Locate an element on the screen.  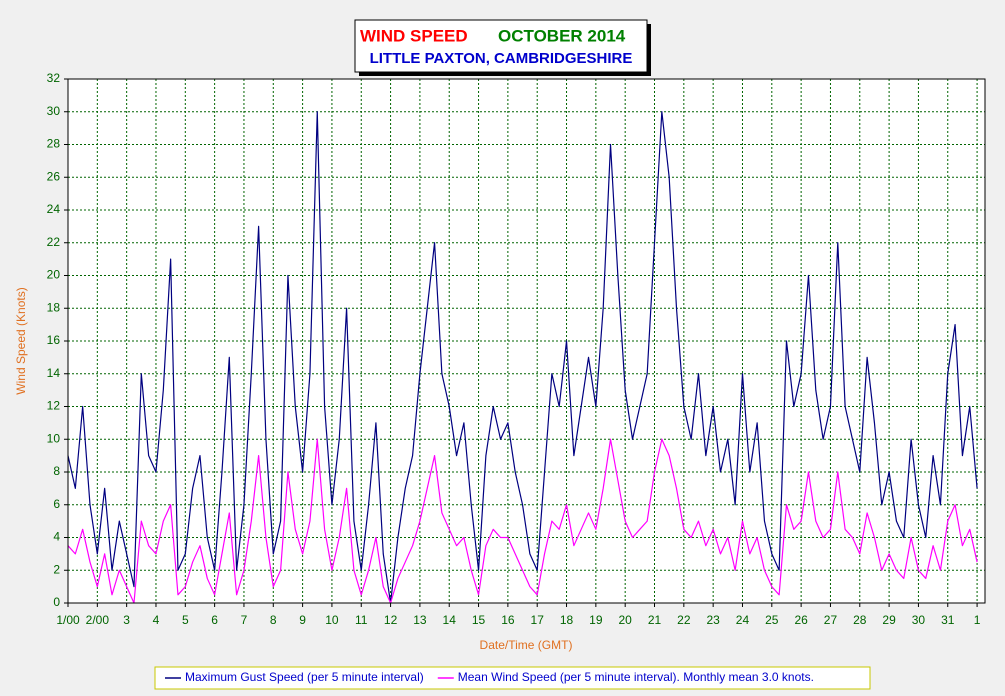
x-tick-label: 6 is located at coordinates (214, 620).